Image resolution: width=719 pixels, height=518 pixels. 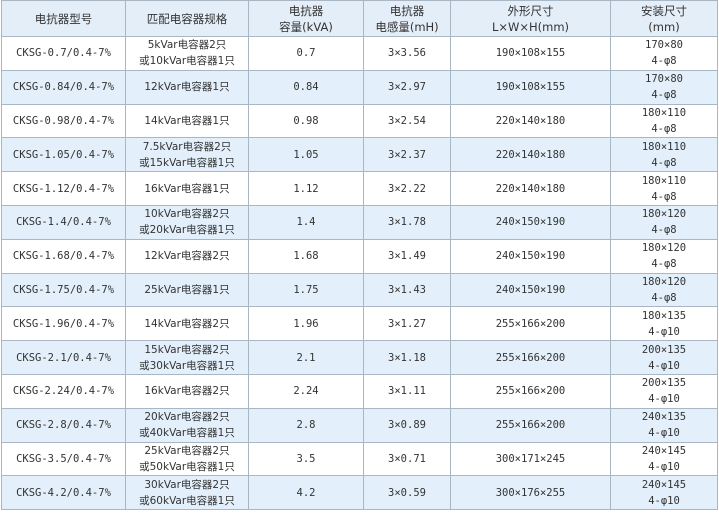 What do you see at coordinates (306, 87) in the screenshot?
I see `capacity-cell: 0.84` at bounding box center [306, 87].